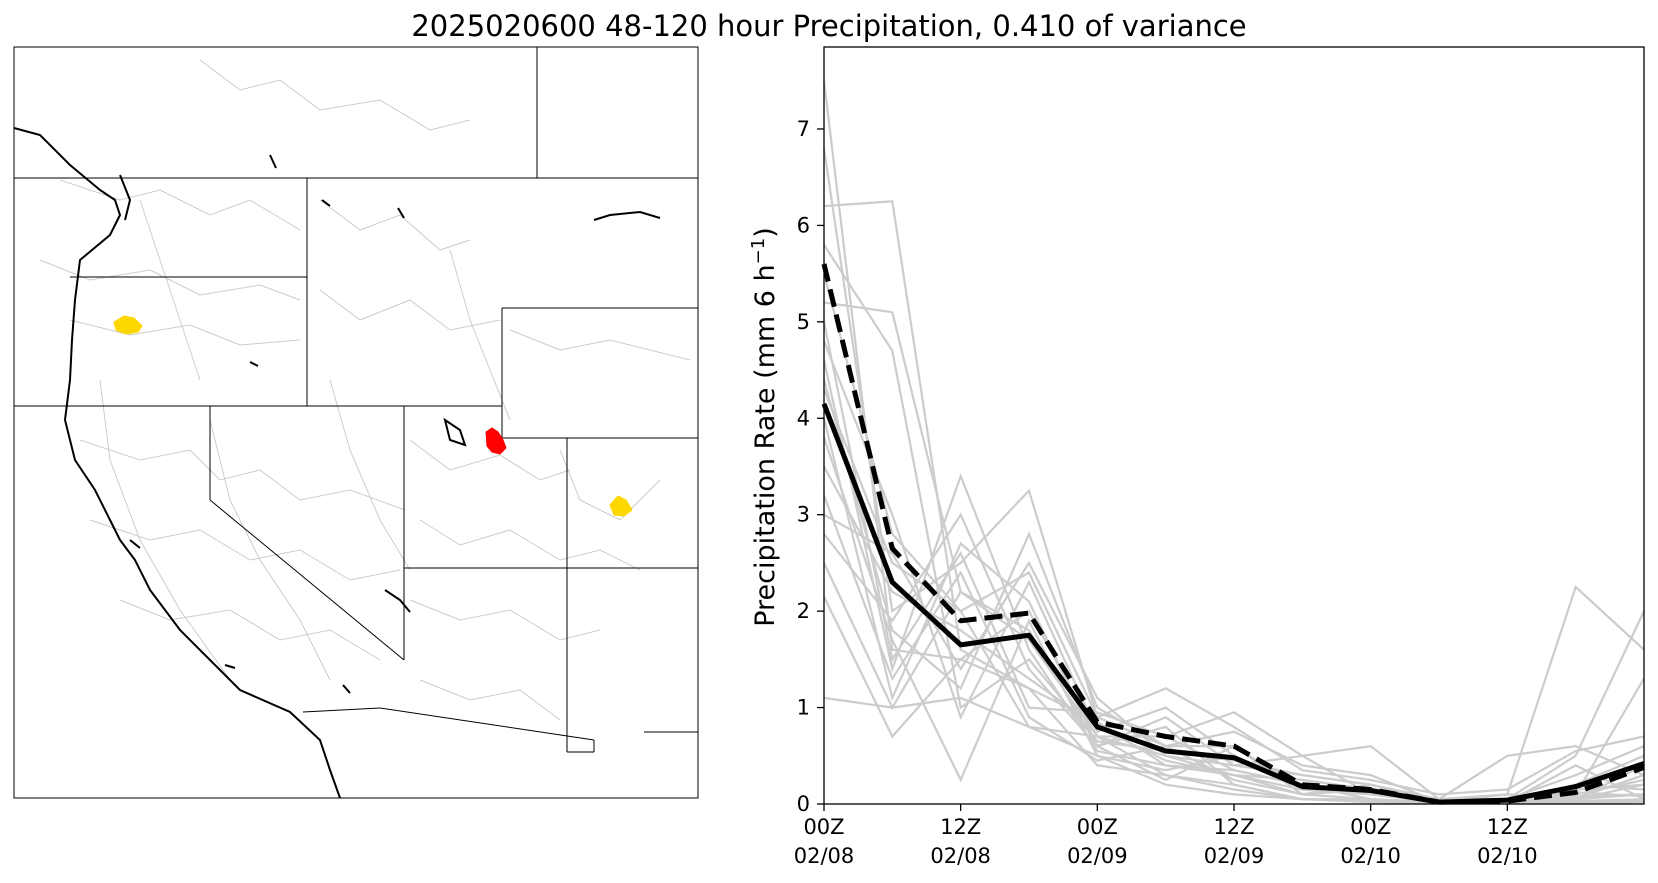 This screenshot has width=1658, height=883. I want to click on y-tick-label: 0, so click(803, 804).